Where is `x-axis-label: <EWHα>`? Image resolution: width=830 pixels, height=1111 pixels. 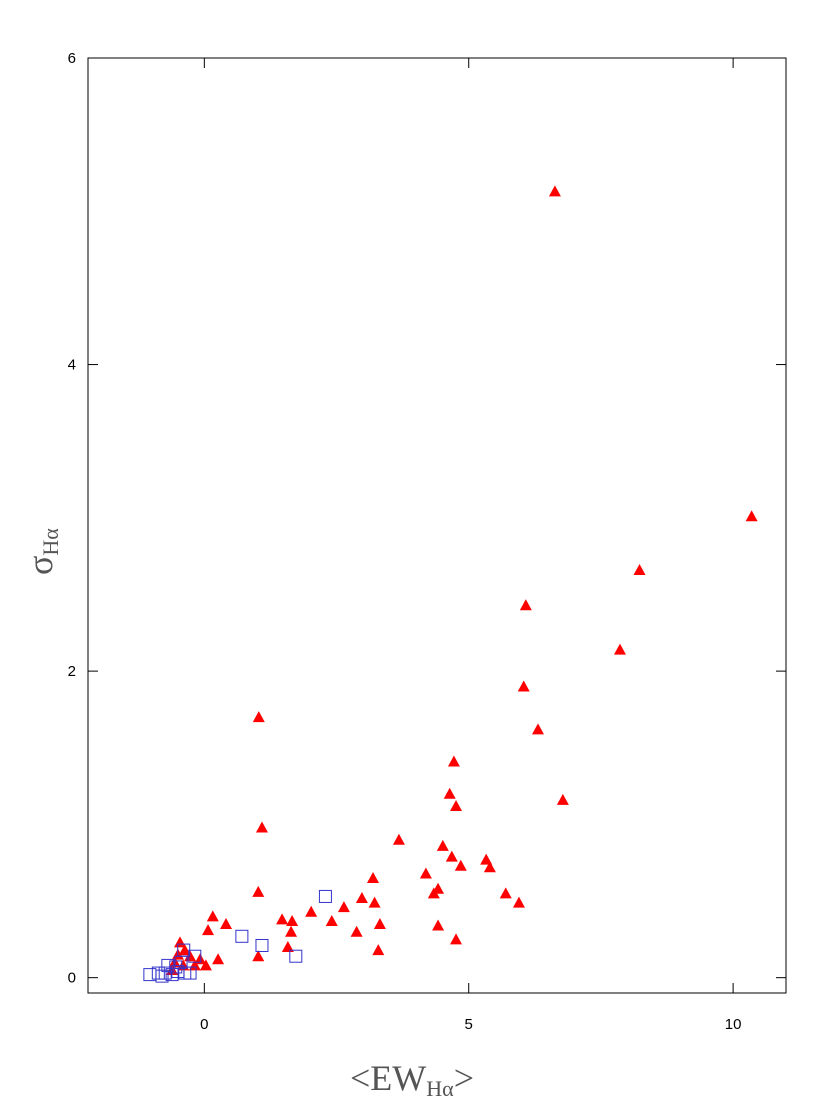 x-axis-label: <EWHα> is located at coordinates (412, 1079).